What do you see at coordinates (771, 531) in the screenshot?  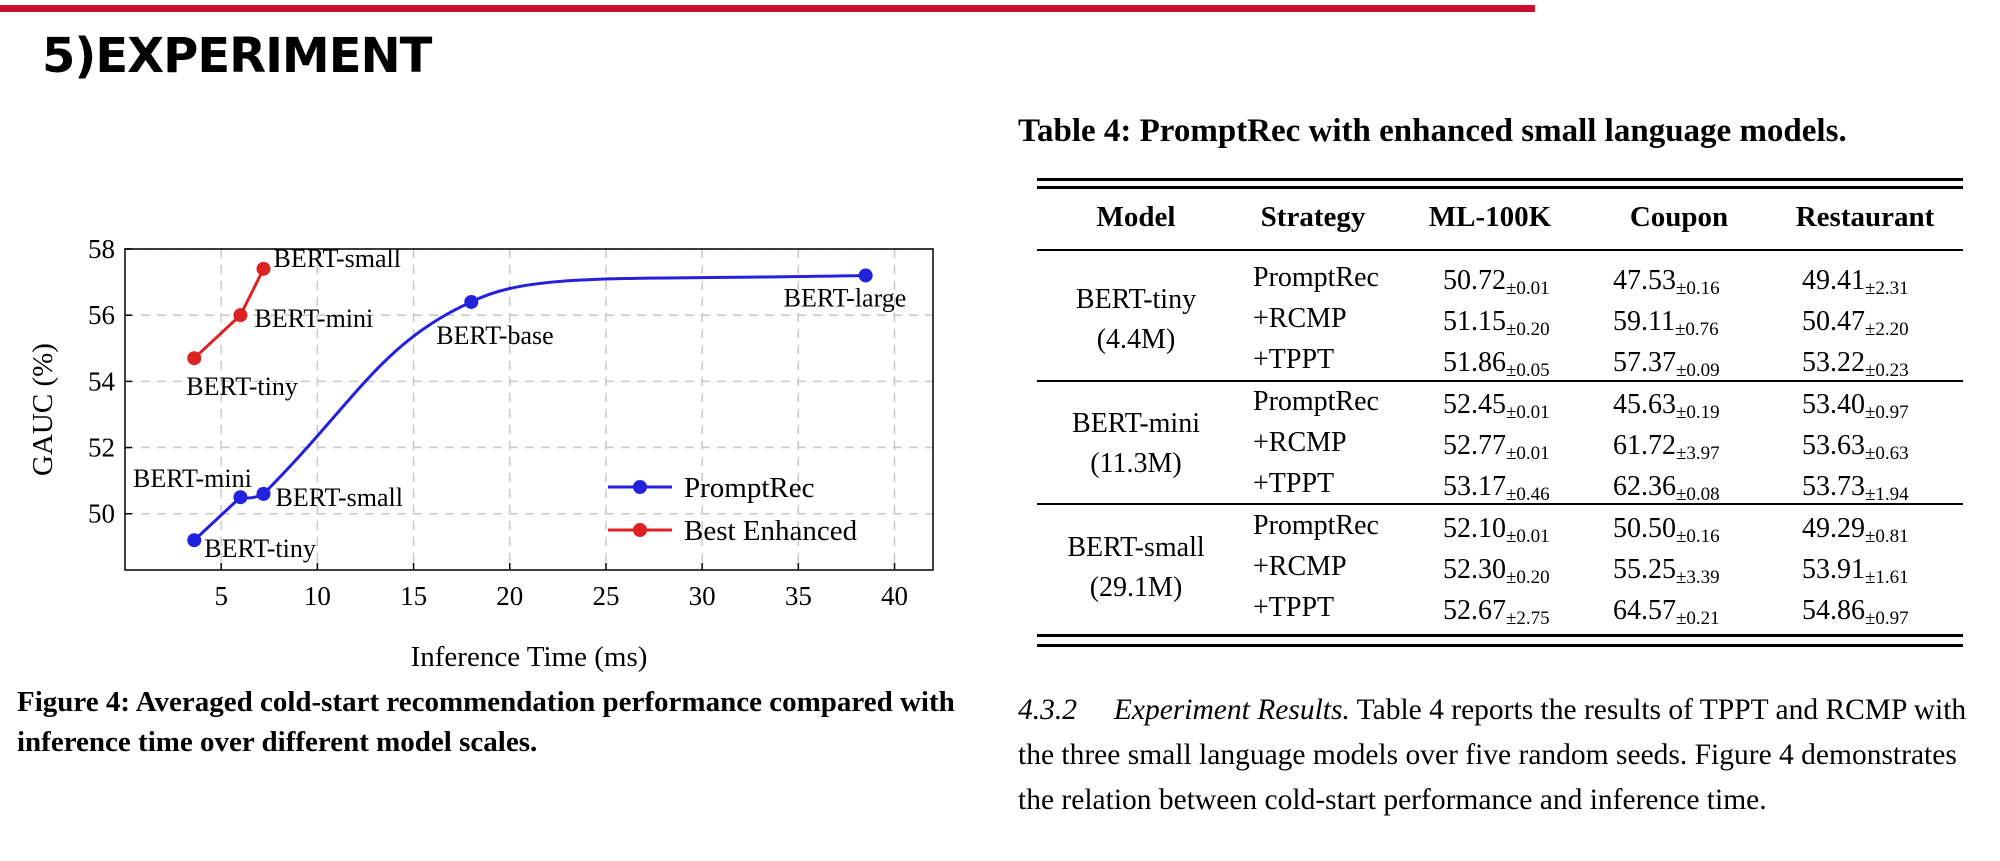 I see `legend-label: Best Enhanced` at bounding box center [771, 531].